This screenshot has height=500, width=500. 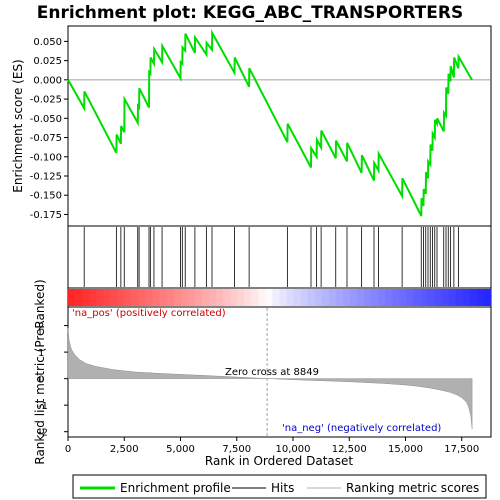 I want to click on metric-y-tick-label: -2, so click(x=43, y=433).